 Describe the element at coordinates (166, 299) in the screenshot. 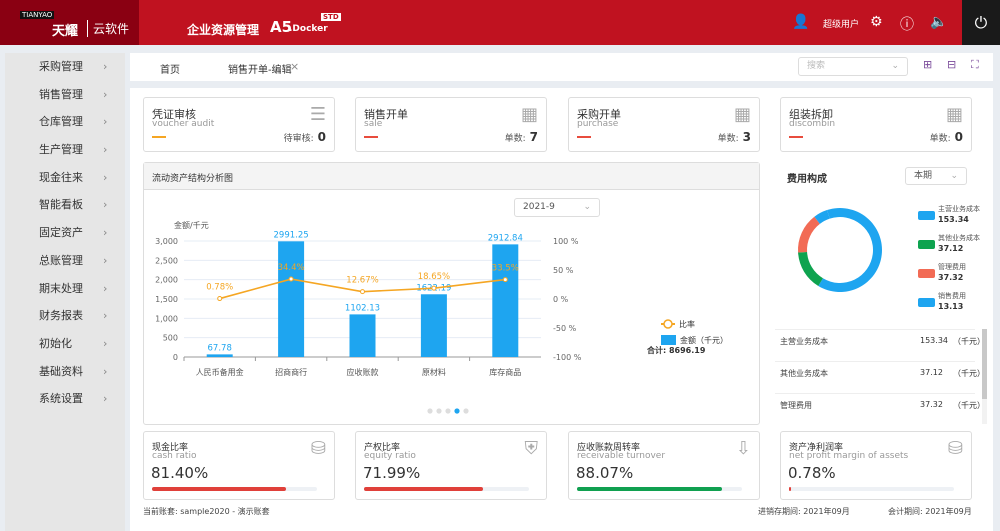

I see `y-tick-label: 1,500` at that location.